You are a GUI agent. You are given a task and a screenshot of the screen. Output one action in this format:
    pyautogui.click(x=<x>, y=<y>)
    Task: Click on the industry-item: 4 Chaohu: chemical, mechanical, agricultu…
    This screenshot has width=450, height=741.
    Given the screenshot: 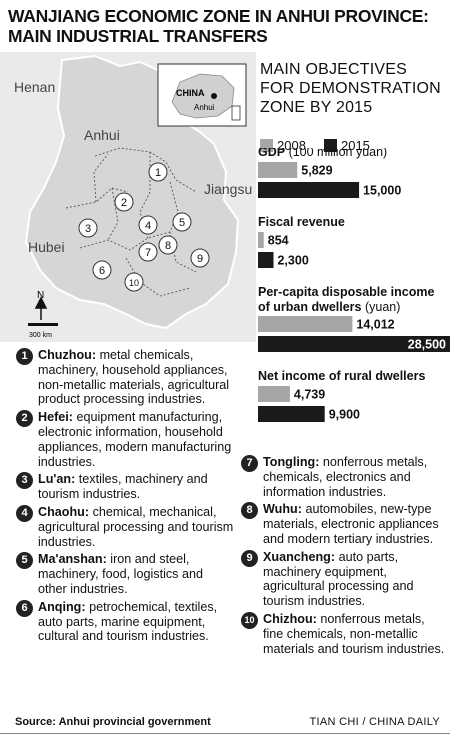 What is the action you would take?
    pyautogui.click(x=125, y=526)
    